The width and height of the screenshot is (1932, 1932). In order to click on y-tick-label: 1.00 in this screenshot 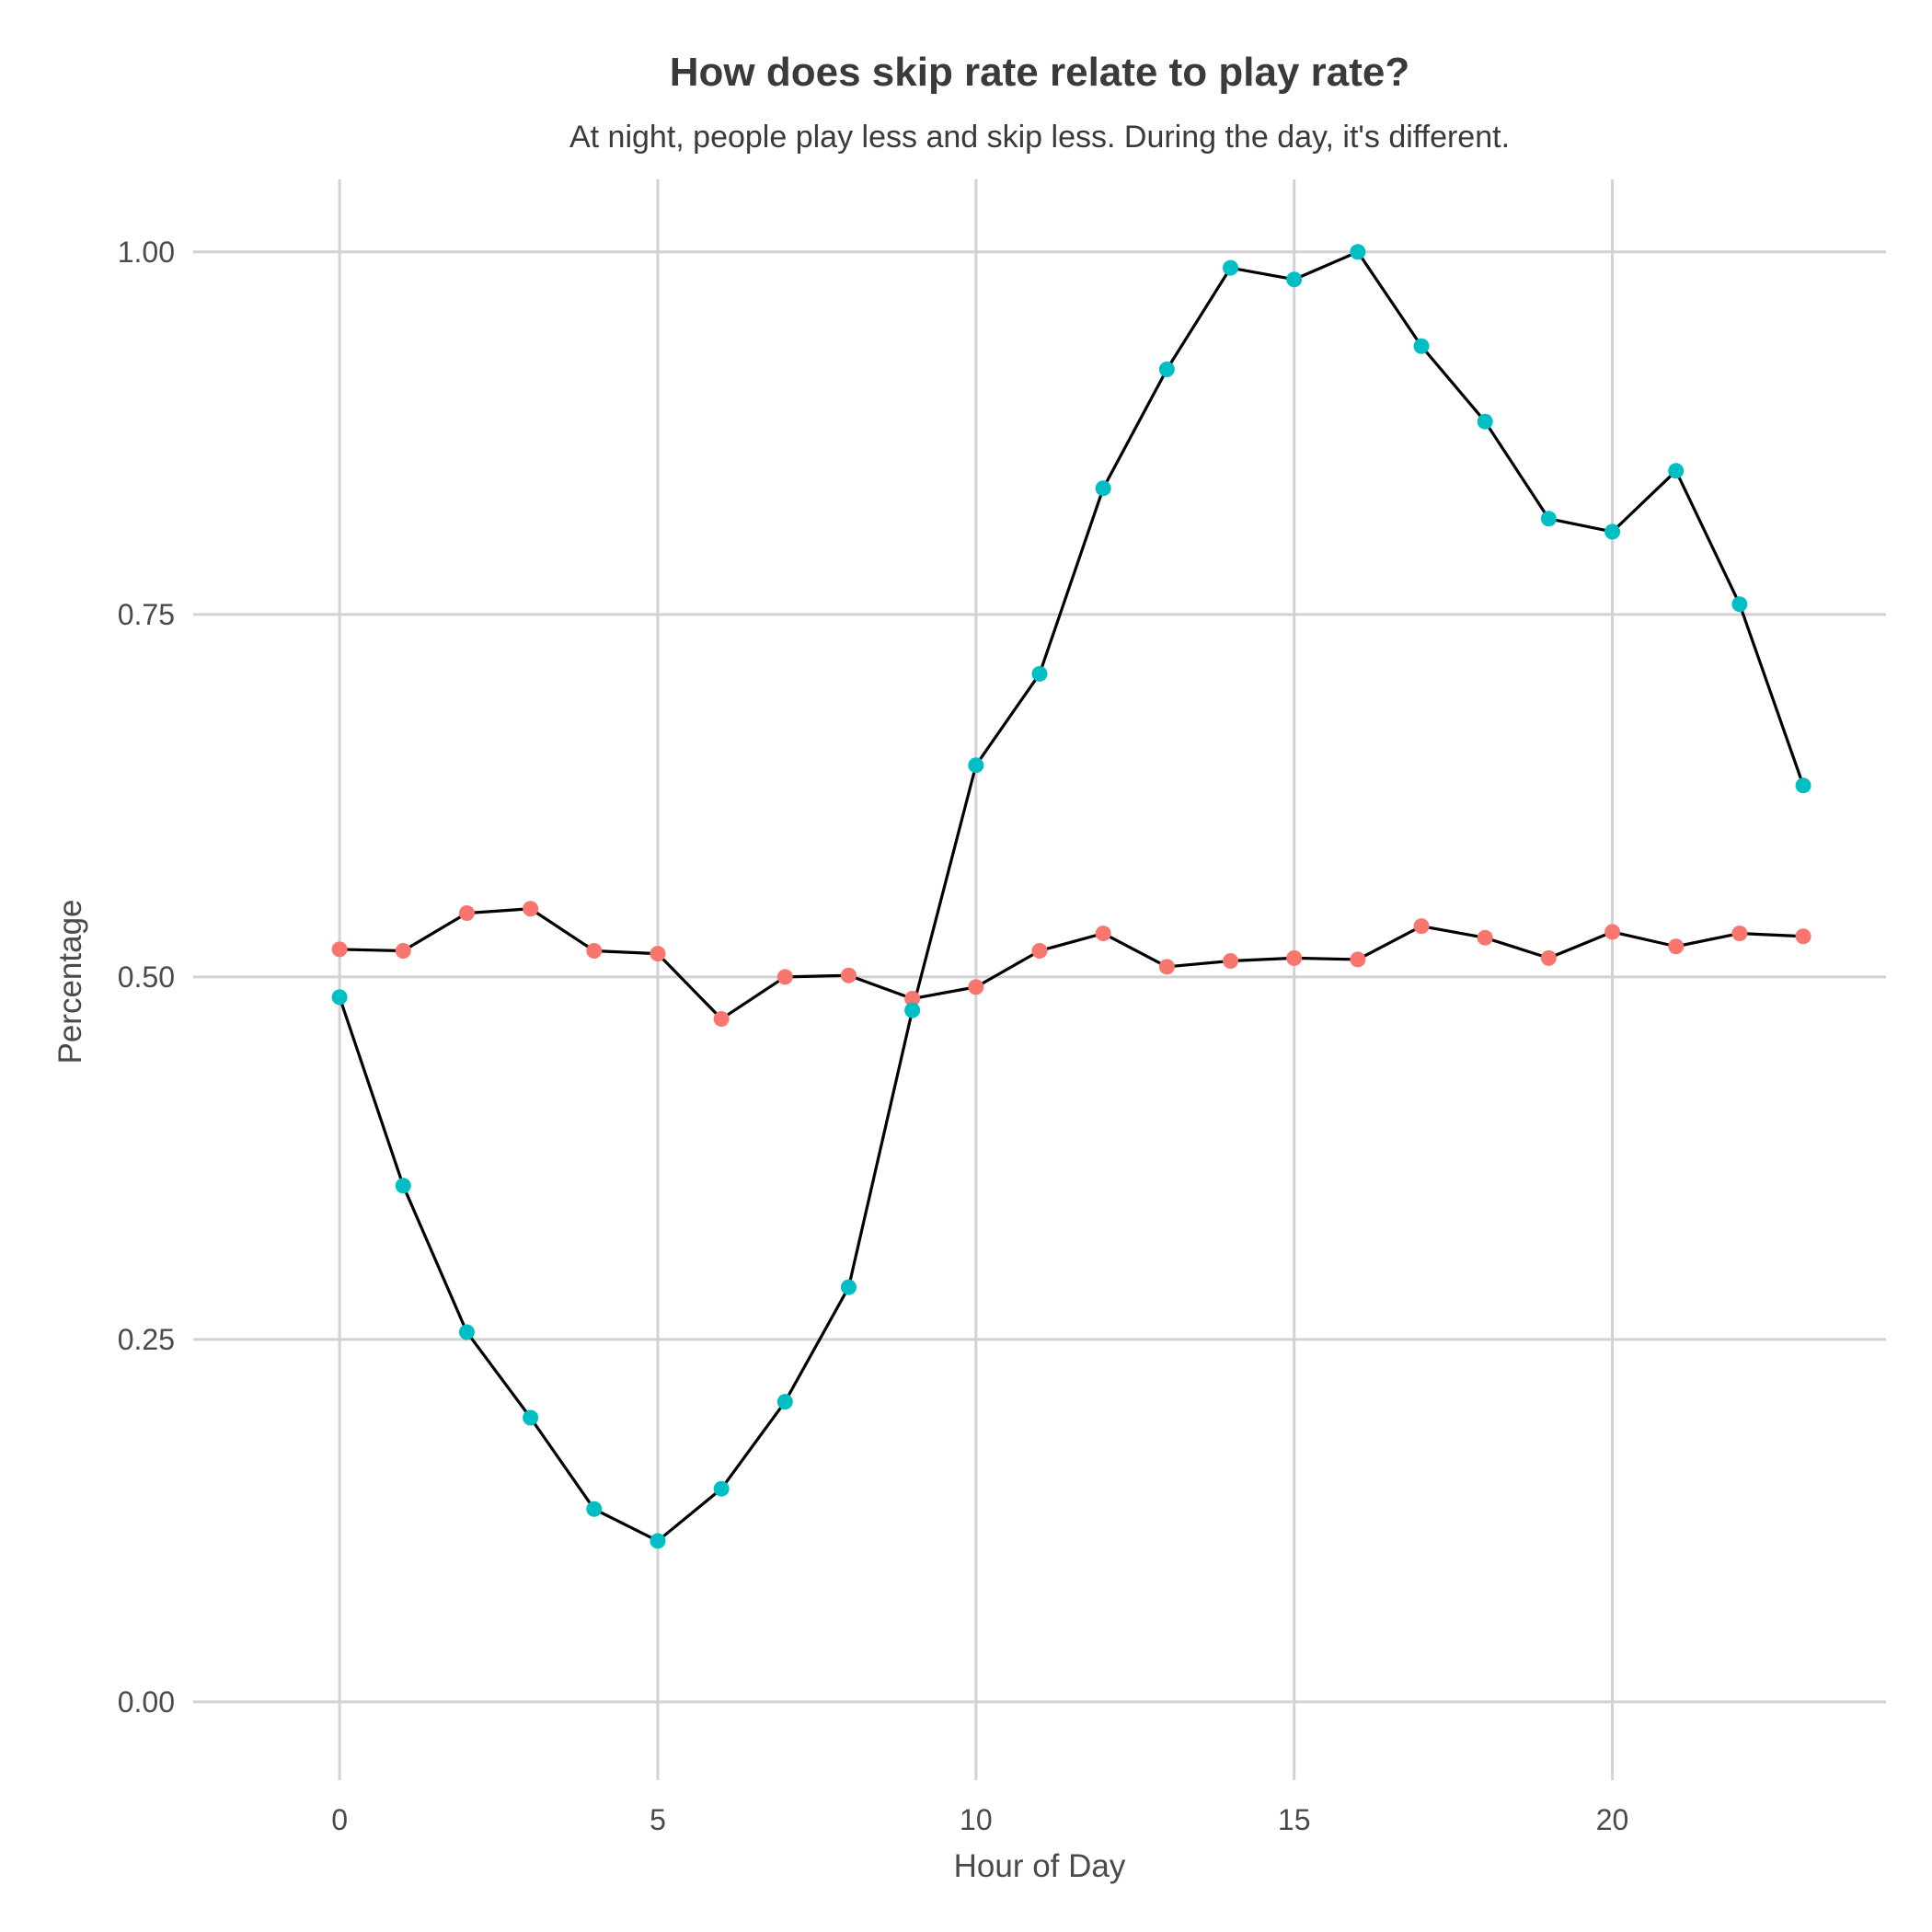, I will do `click(146, 252)`.